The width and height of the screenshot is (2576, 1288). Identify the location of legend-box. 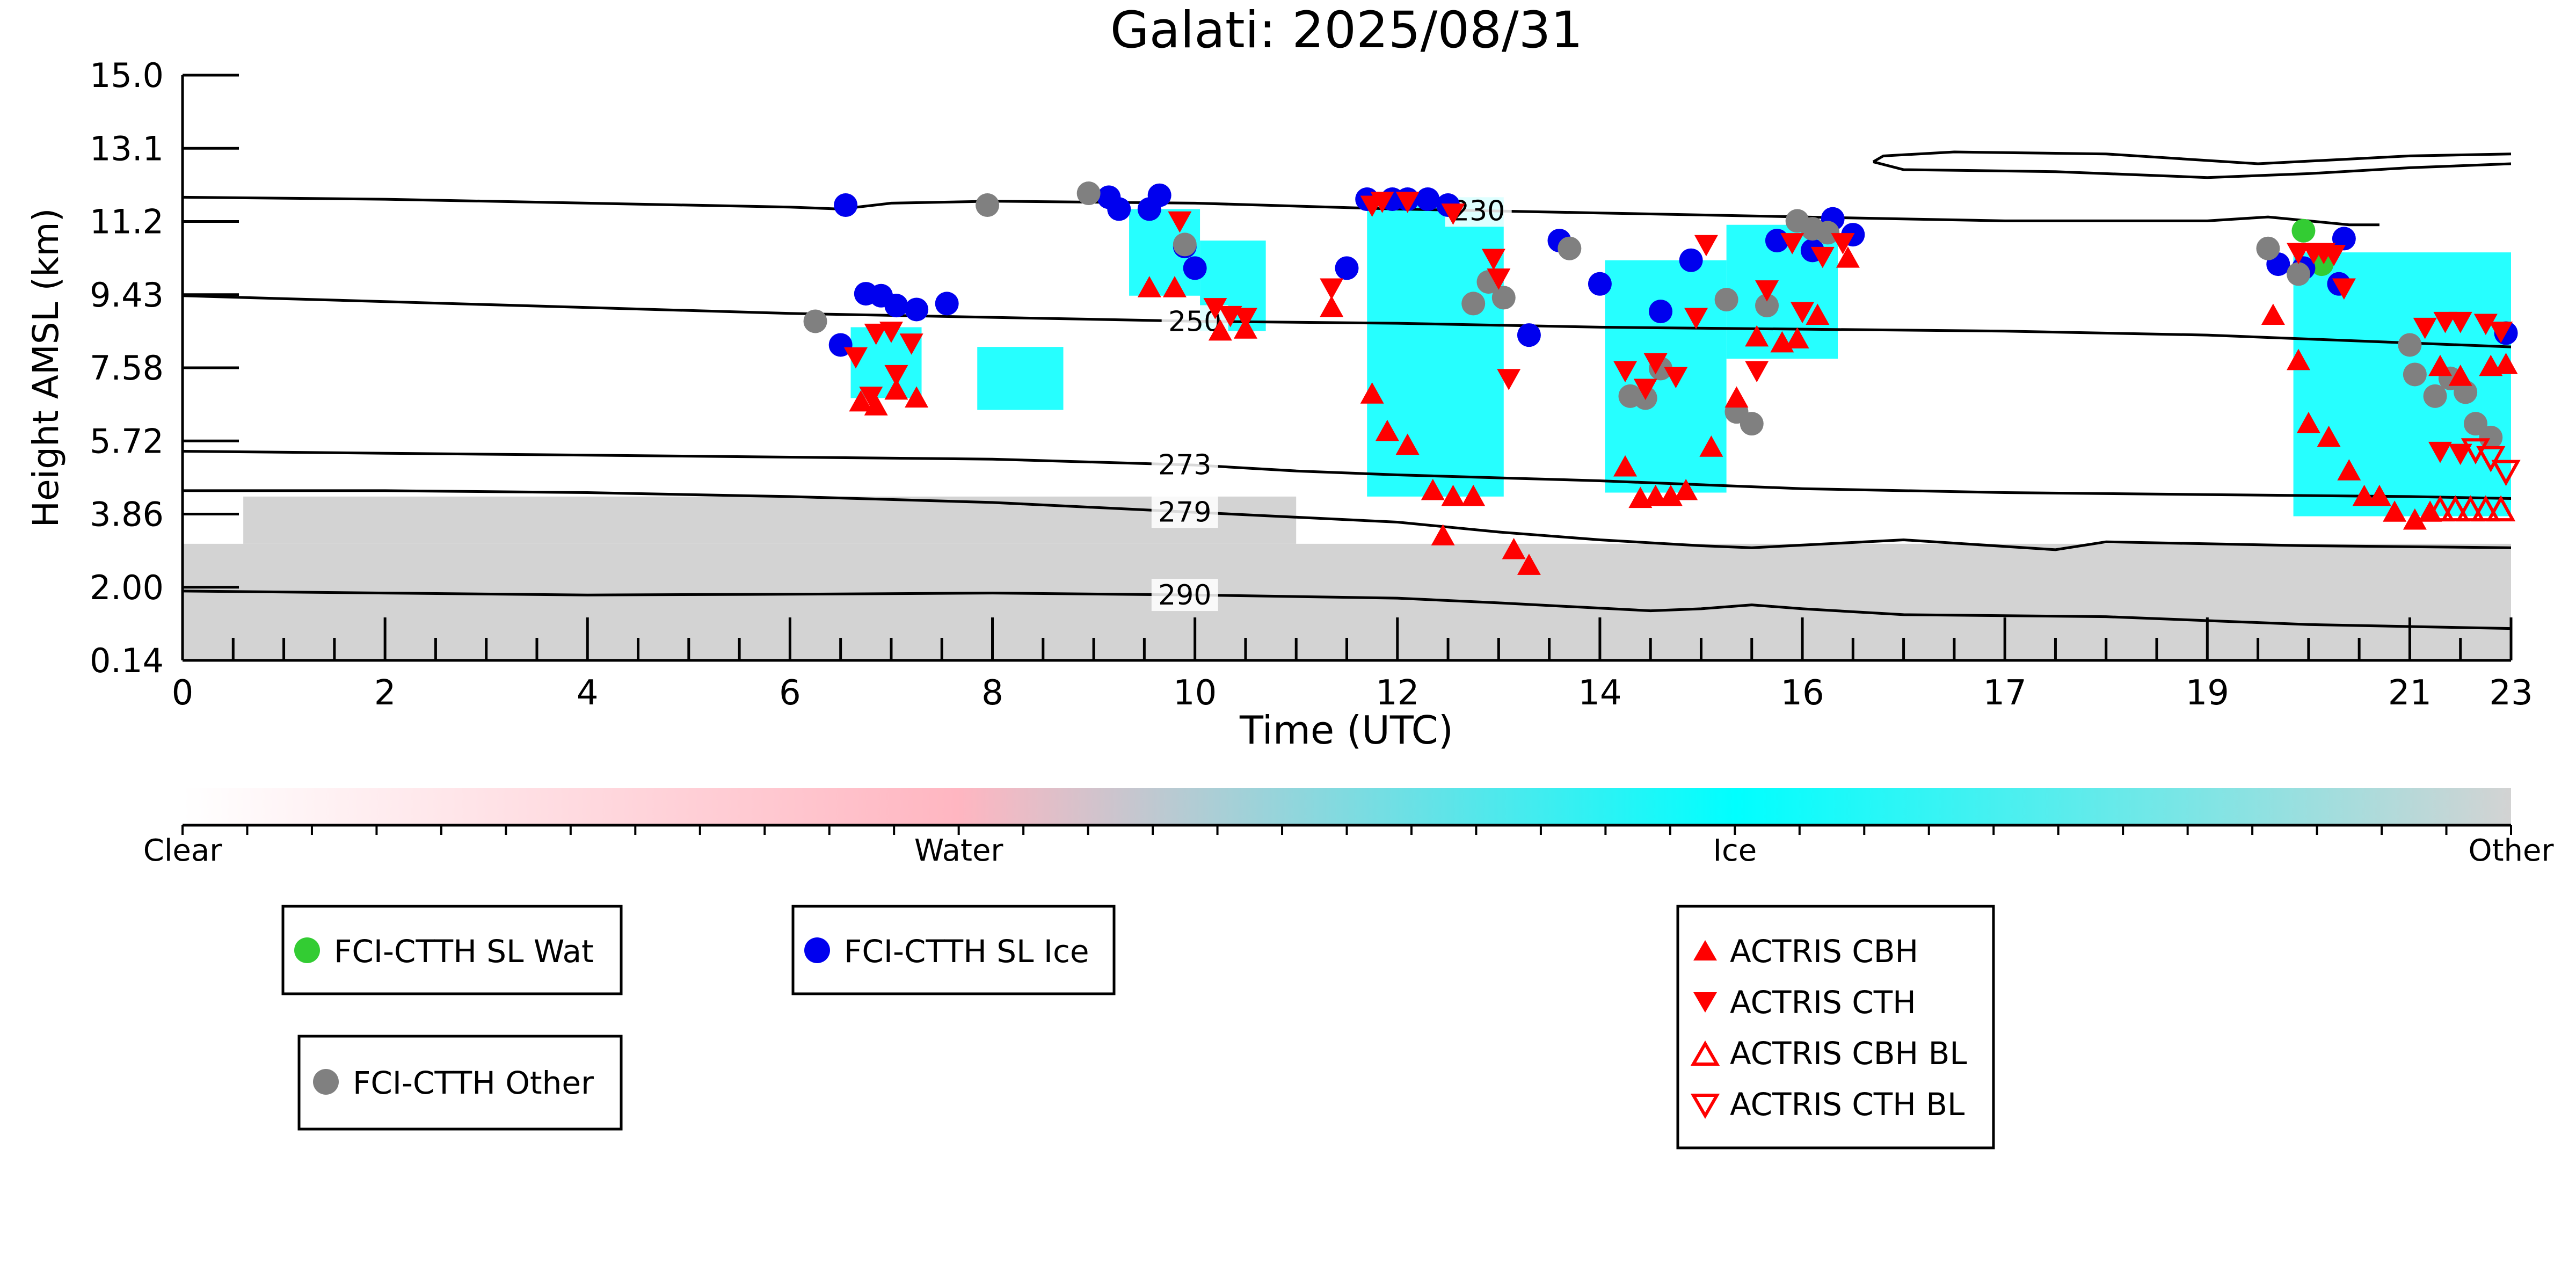
(953, 950).